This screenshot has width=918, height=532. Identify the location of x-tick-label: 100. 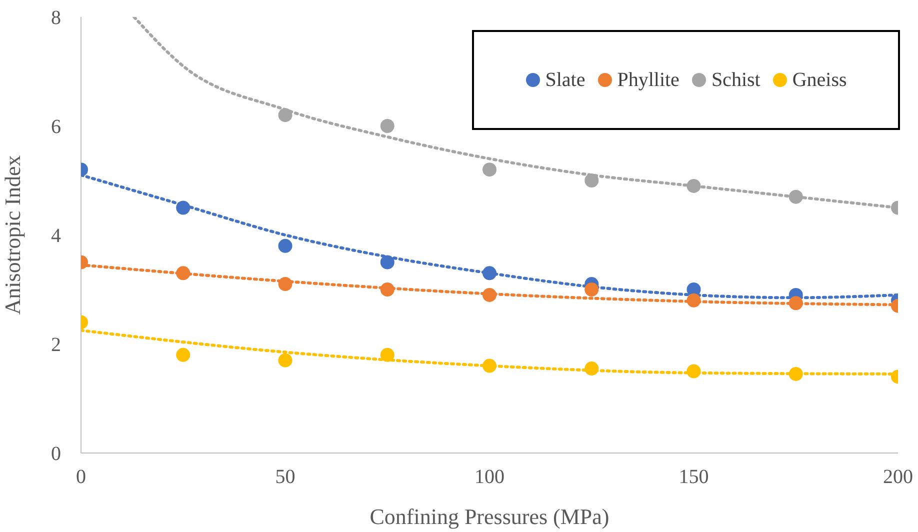
(489, 477).